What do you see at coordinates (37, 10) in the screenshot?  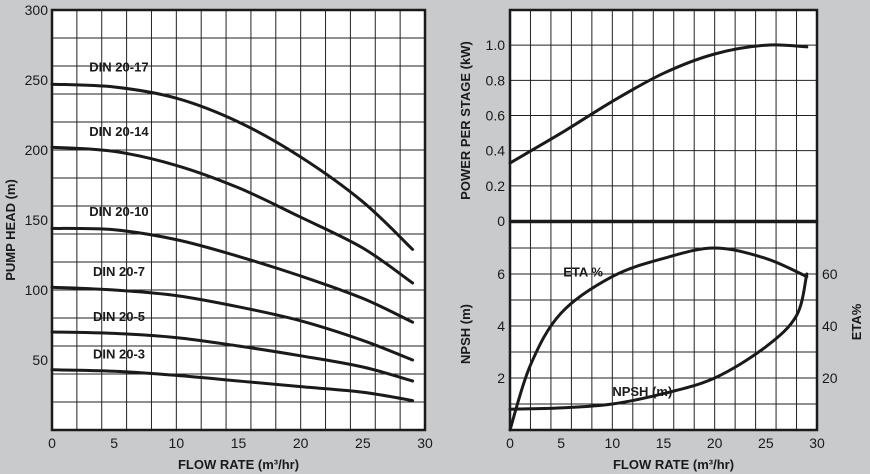 I see `pump-head-y-tick-label: 300` at bounding box center [37, 10].